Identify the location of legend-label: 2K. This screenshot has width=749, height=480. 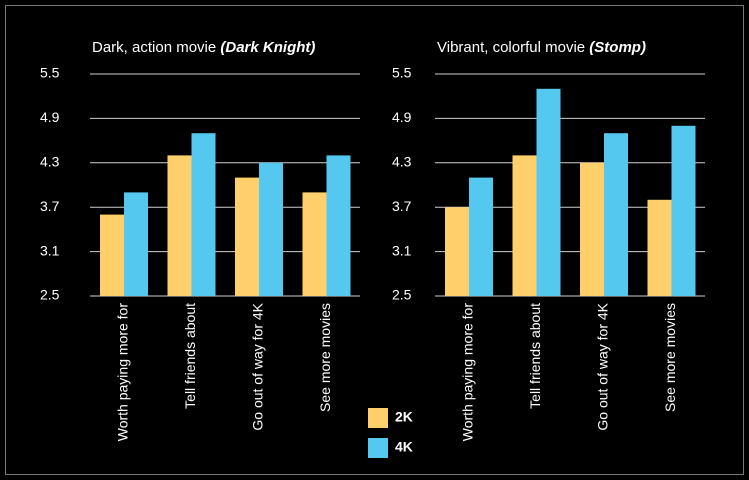
(404, 417).